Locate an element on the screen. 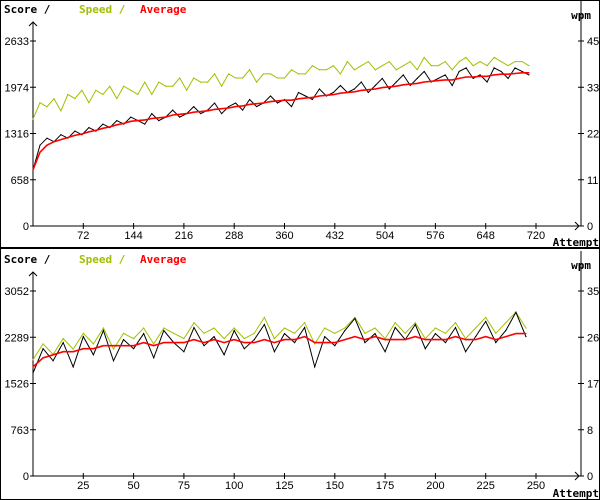  y-tick-label: 1526 is located at coordinates (17, 385).